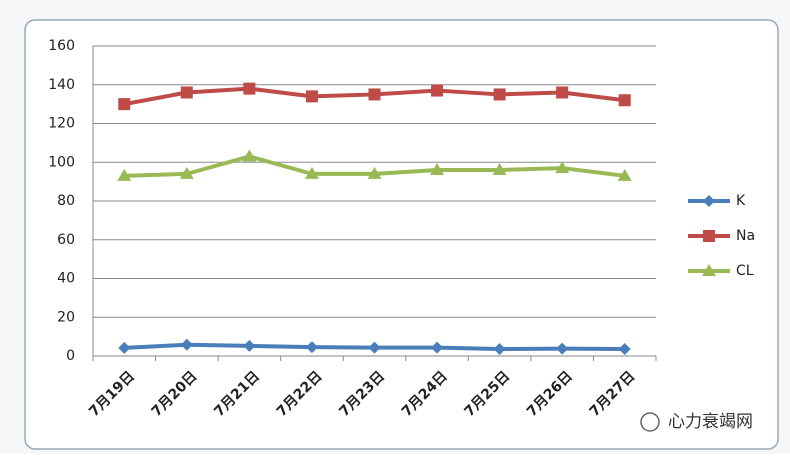 This screenshot has height=458, width=790. What do you see at coordinates (66, 240) in the screenshot?
I see `y-tick-label: 60` at bounding box center [66, 240].